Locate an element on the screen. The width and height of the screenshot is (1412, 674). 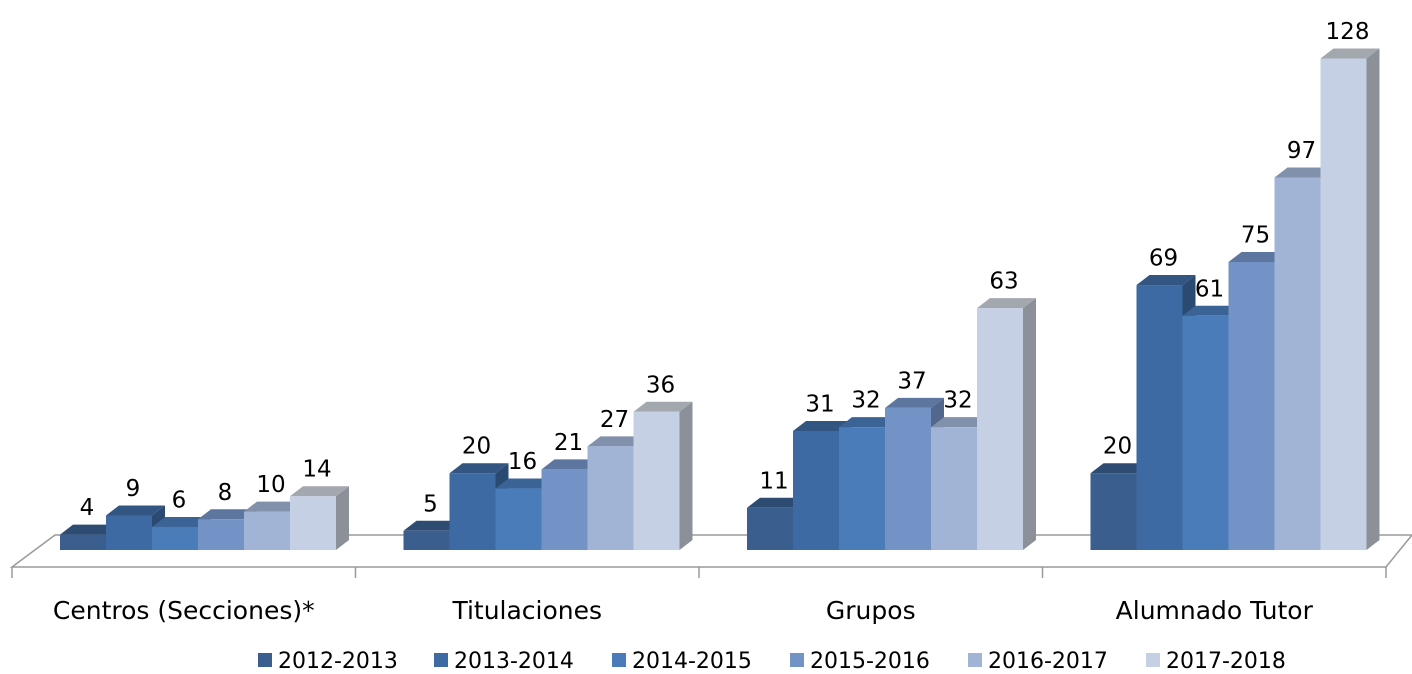
x-tick-label: Alumnado Tutor is located at coordinates (1215, 610).